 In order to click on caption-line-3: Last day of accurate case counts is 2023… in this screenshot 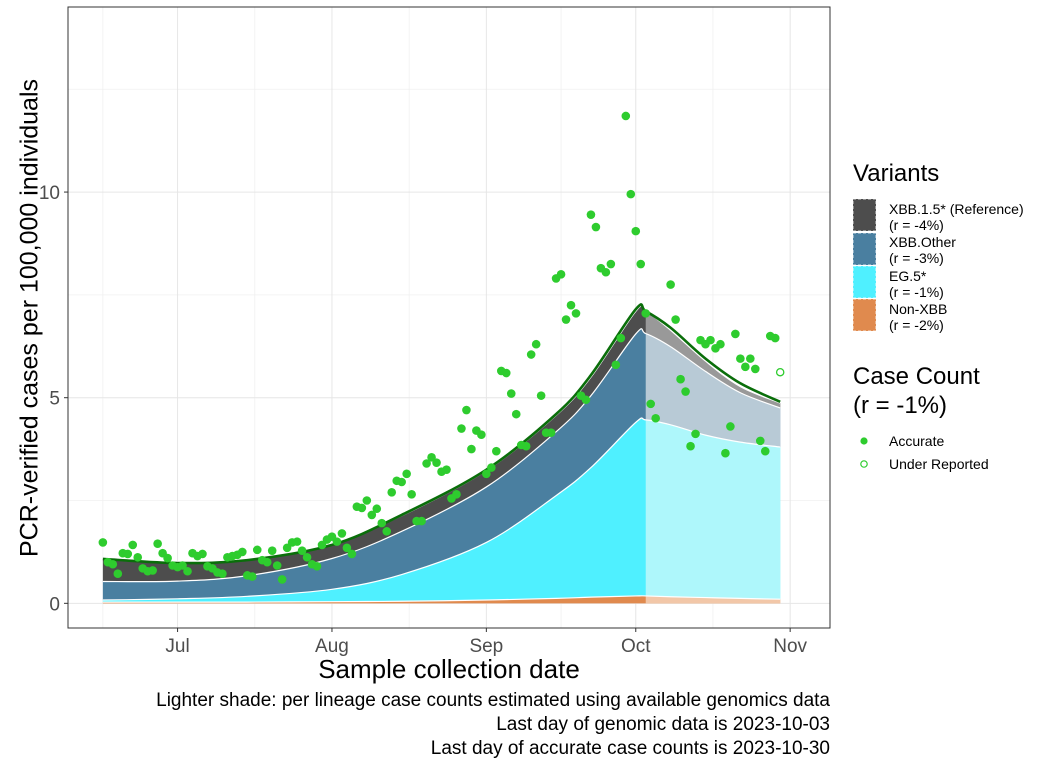, I will do `click(630, 748)`.